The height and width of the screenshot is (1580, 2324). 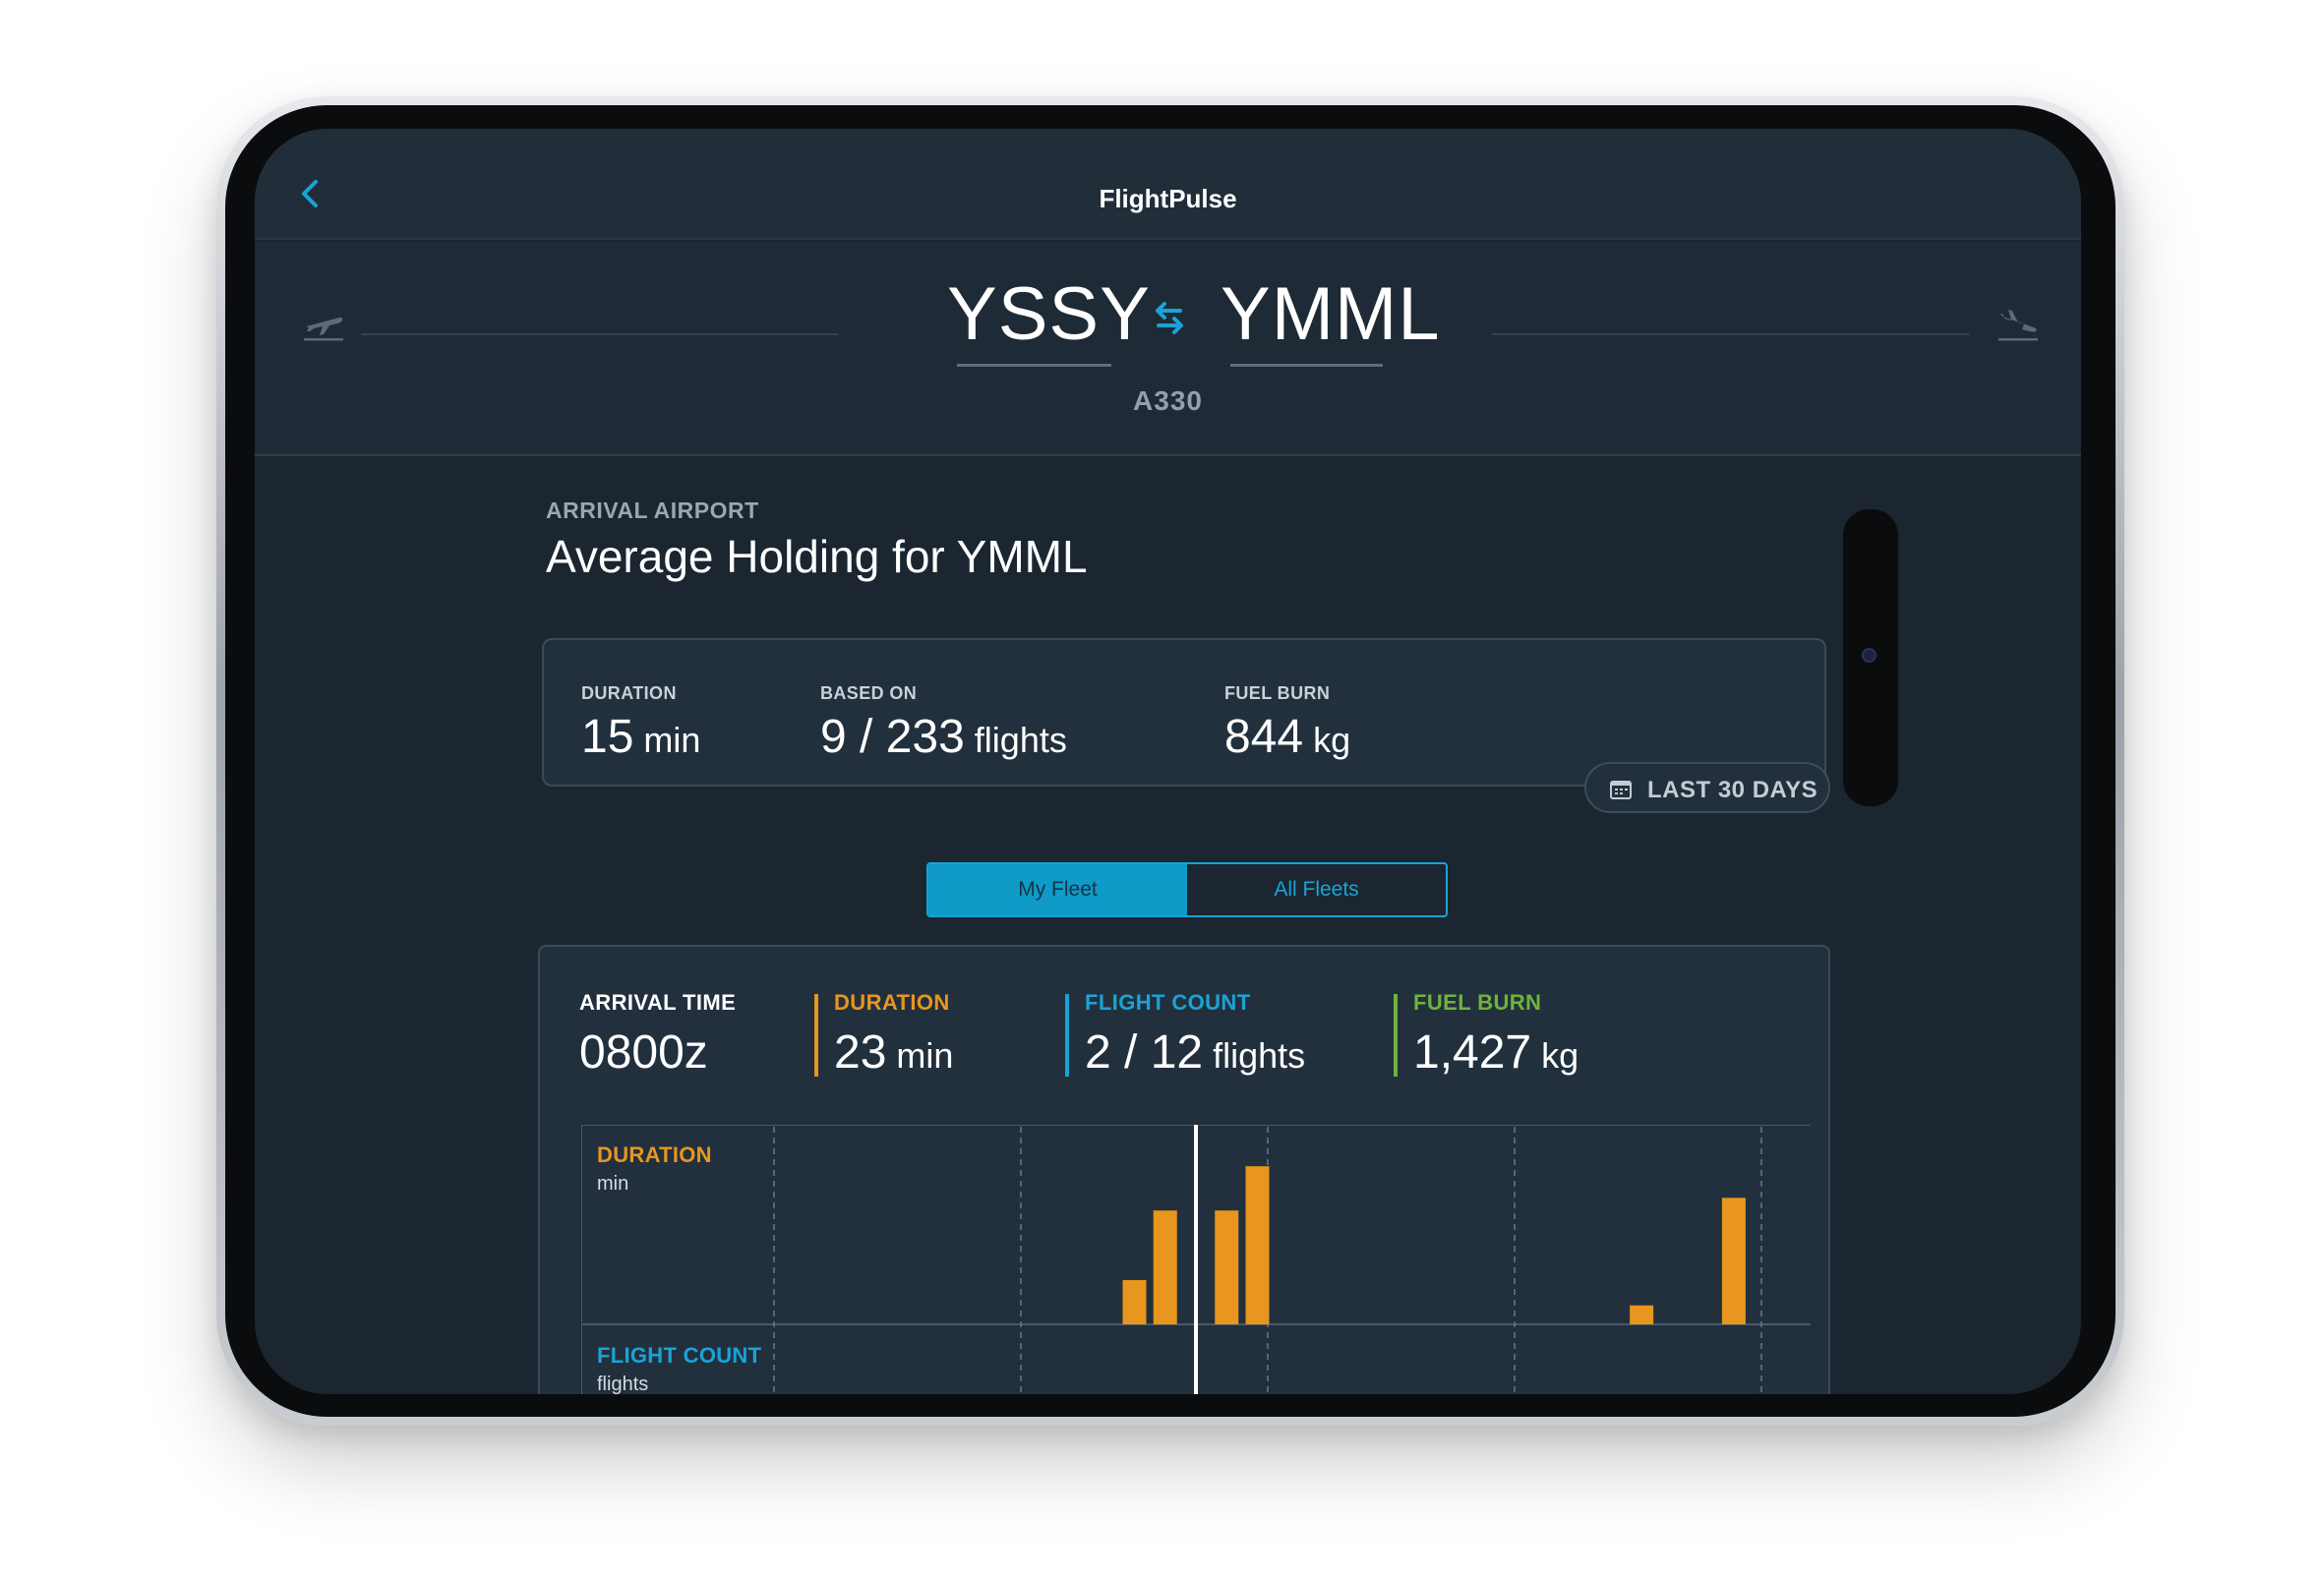 What do you see at coordinates (1496, 1052) in the screenshot?
I see `detail-fuel-burn-value: 1,427 kg` at bounding box center [1496, 1052].